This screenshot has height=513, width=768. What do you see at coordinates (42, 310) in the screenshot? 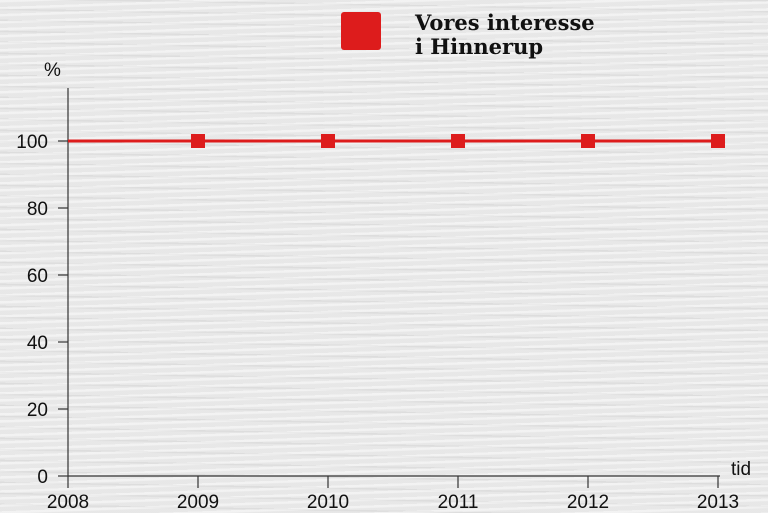
I see `y-axis-ticks: 0 20 40 60 80 100` at bounding box center [42, 310].